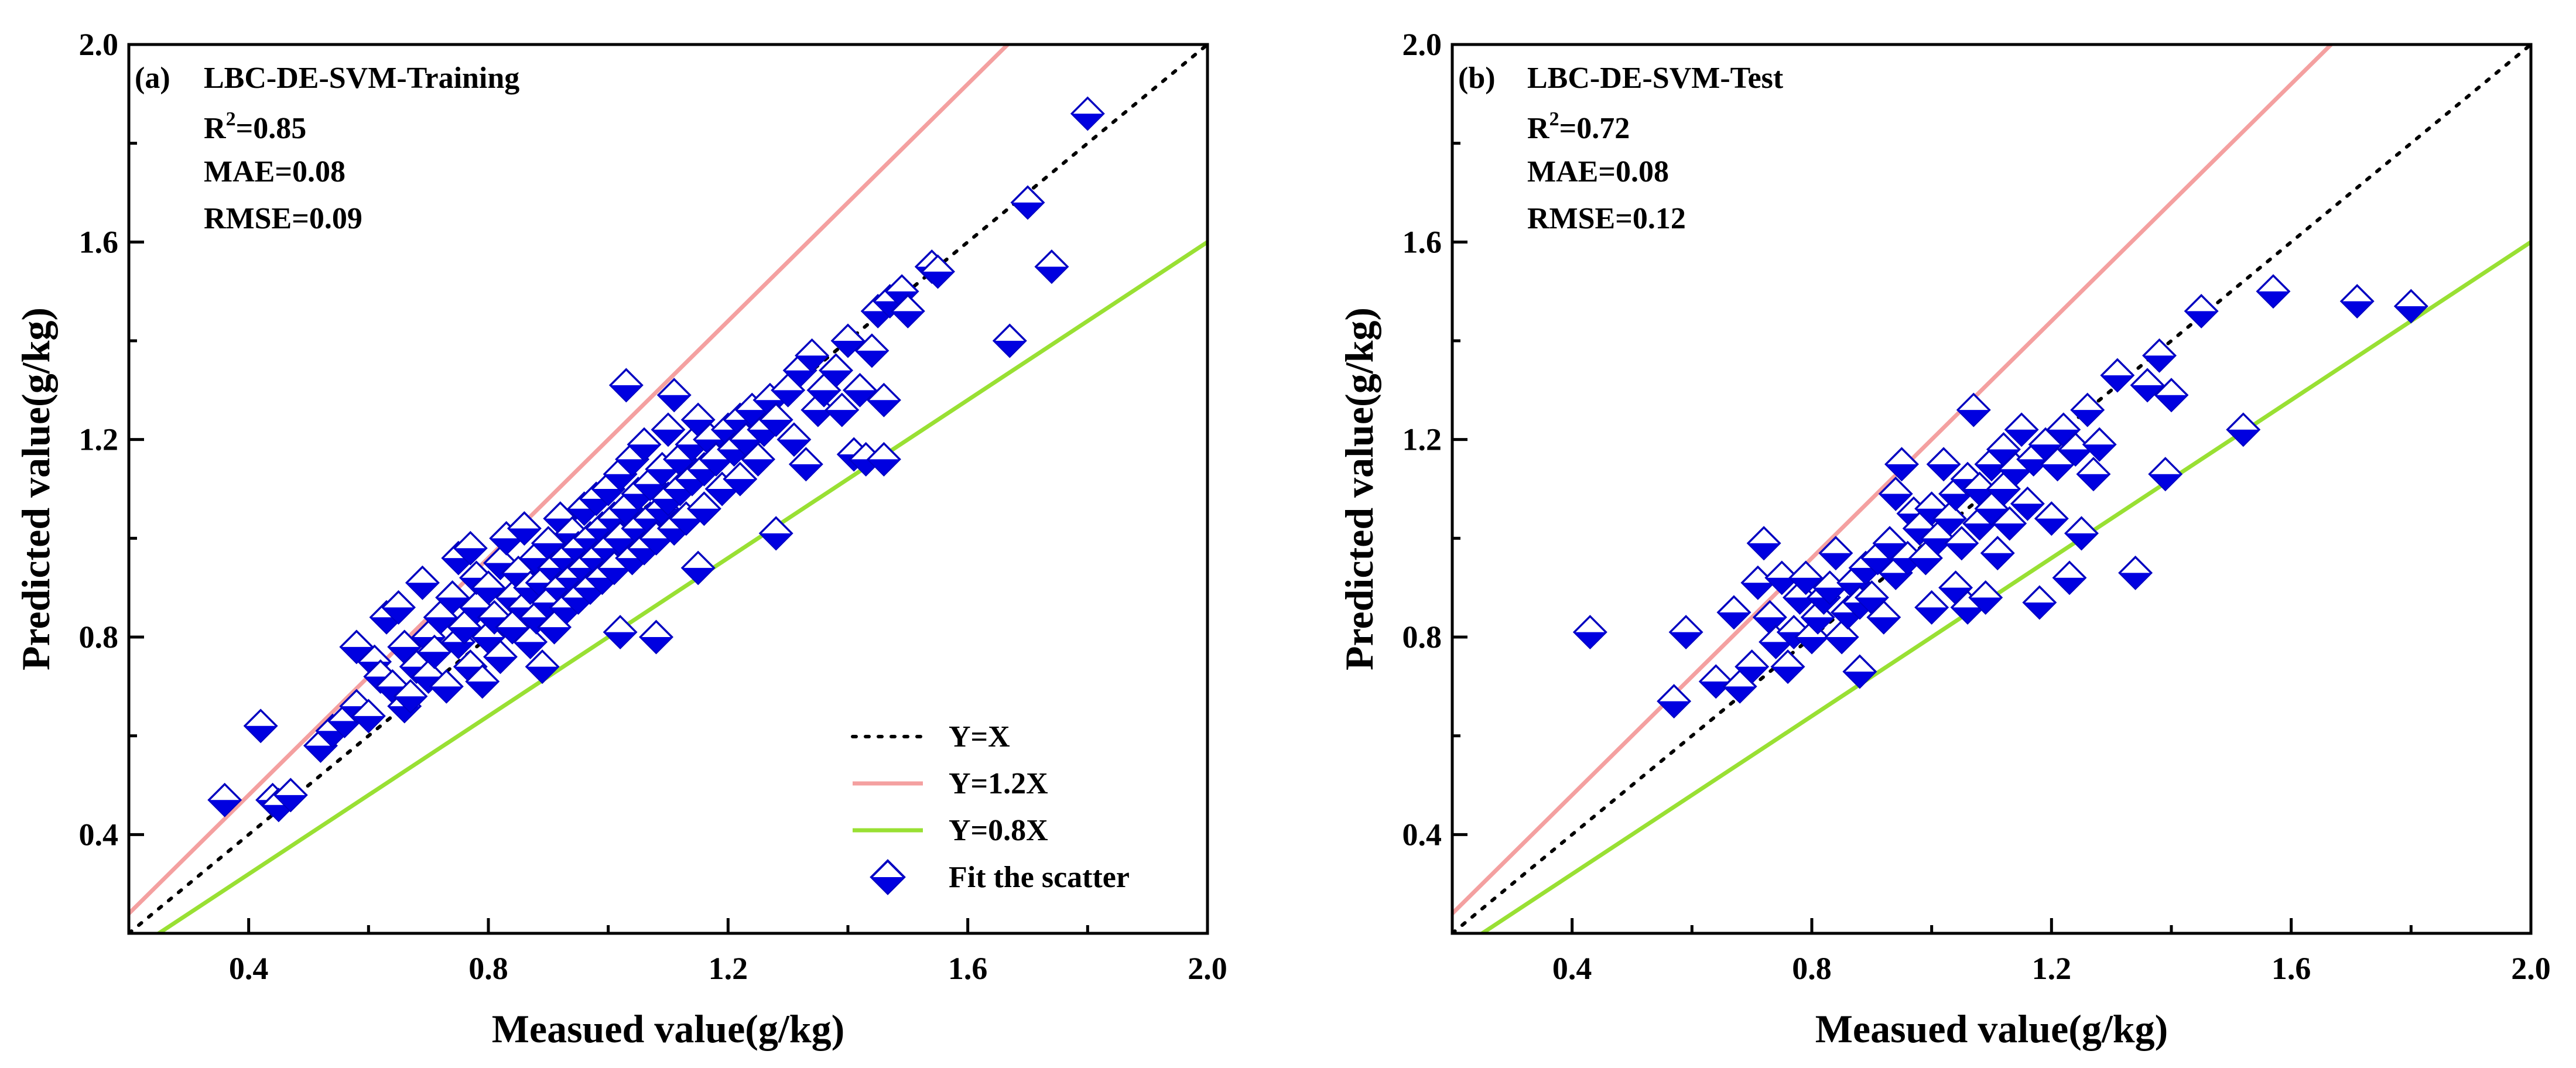  What do you see at coordinates (1812, 968) in the screenshot?
I see `panel-b-x-tick-label: 0.8` at bounding box center [1812, 968].